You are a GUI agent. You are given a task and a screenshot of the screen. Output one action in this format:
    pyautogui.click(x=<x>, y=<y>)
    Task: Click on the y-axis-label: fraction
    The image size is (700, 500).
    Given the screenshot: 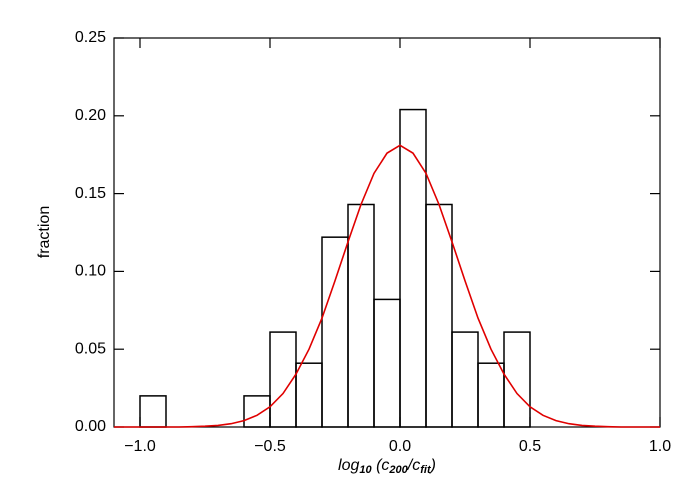 What is the action you would take?
    pyautogui.click(x=44, y=232)
    